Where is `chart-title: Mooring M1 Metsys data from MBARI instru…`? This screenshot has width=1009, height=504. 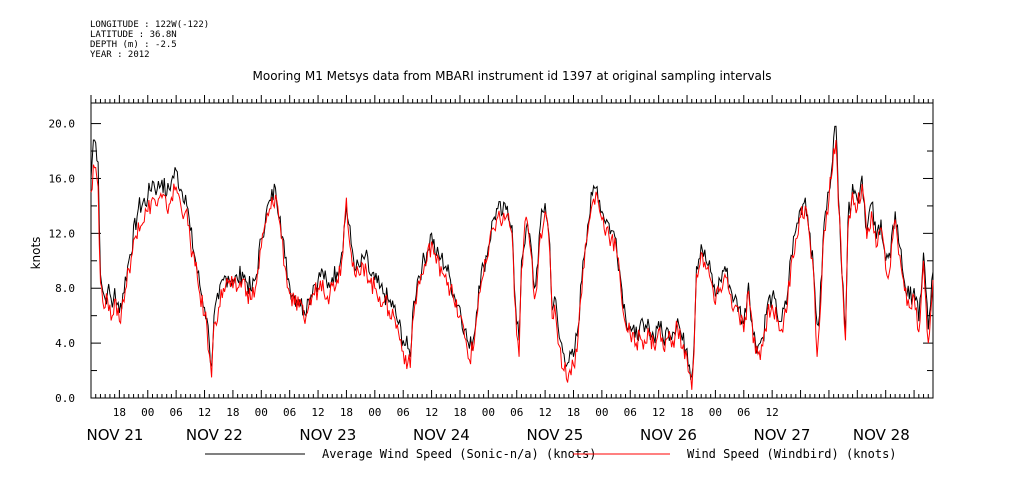
chart-title: Mooring M1 Metsys data from MBARI instru… is located at coordinates (512, 76).